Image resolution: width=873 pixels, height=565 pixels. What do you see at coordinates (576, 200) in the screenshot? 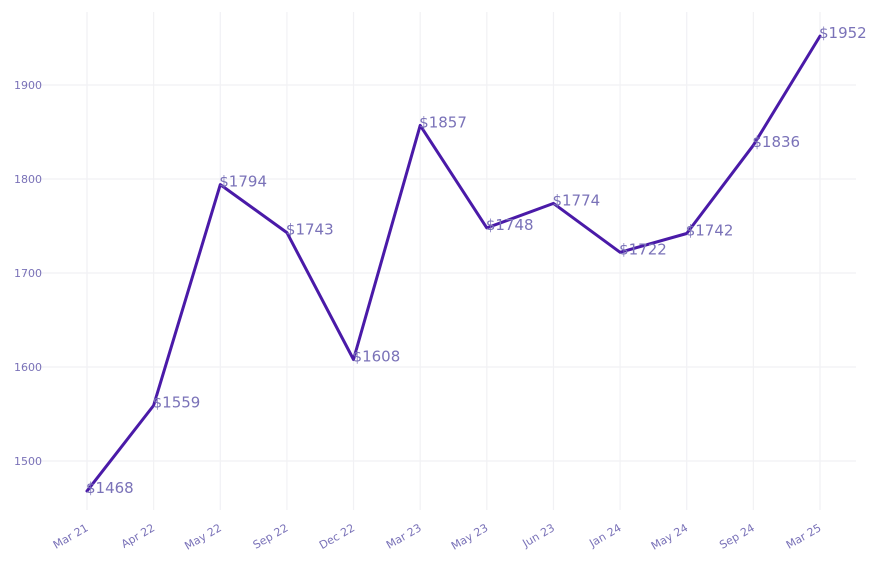
I see `data-label: $1774` at bounding box center [576, 200].